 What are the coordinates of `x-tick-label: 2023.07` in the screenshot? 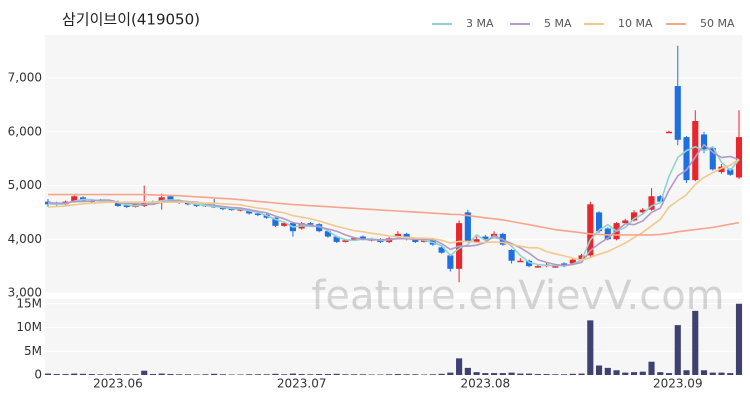 It's located at (302, 384).